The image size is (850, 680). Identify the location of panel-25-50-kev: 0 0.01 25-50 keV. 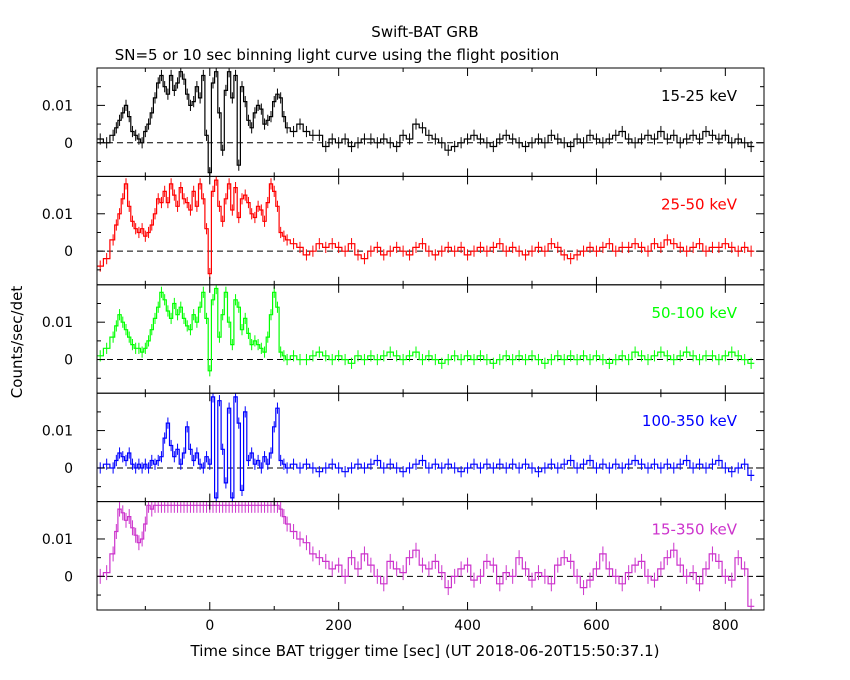
(403, 230).